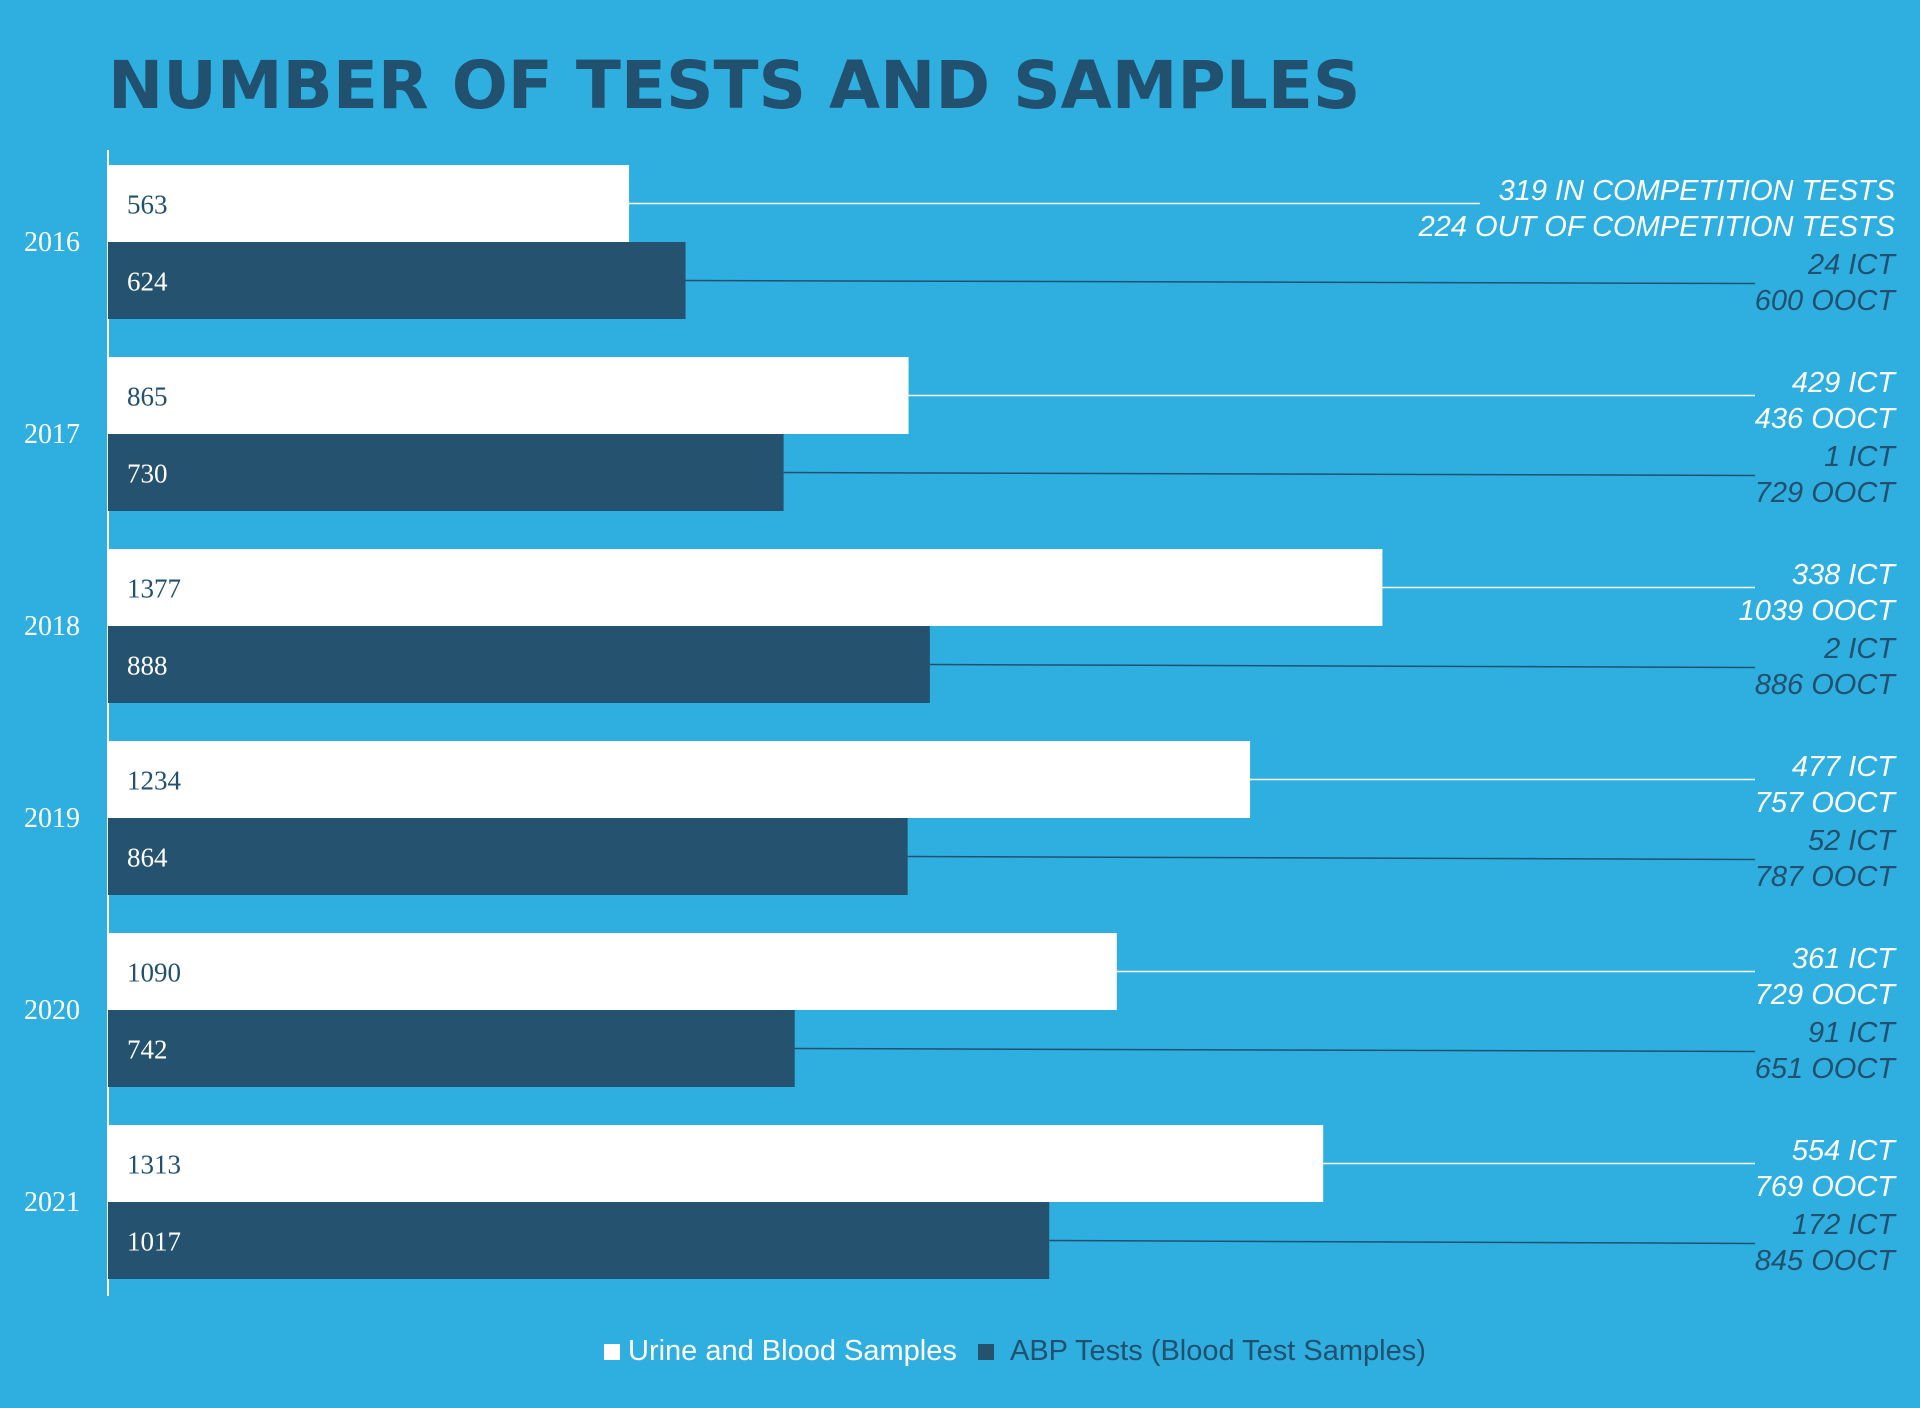  What do you see at coordinates (52, 626) in the screenshot?
I see `year-label-2018: 2018` at bounding box center [52, 626].